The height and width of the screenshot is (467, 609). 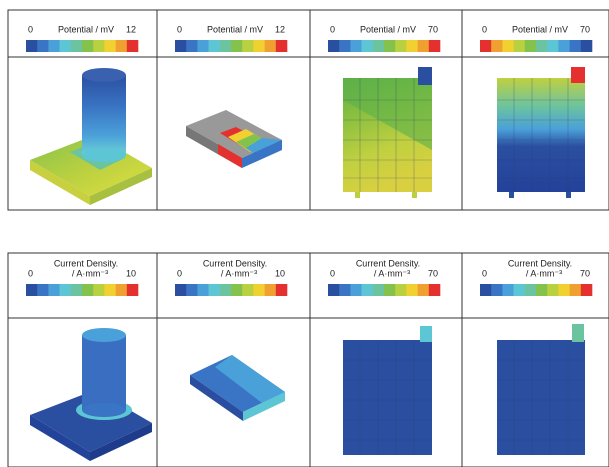 What do you see at coordinates (387, 390) in the screenshot?
I see `render-plate-current` at bounding box center [387, 390].